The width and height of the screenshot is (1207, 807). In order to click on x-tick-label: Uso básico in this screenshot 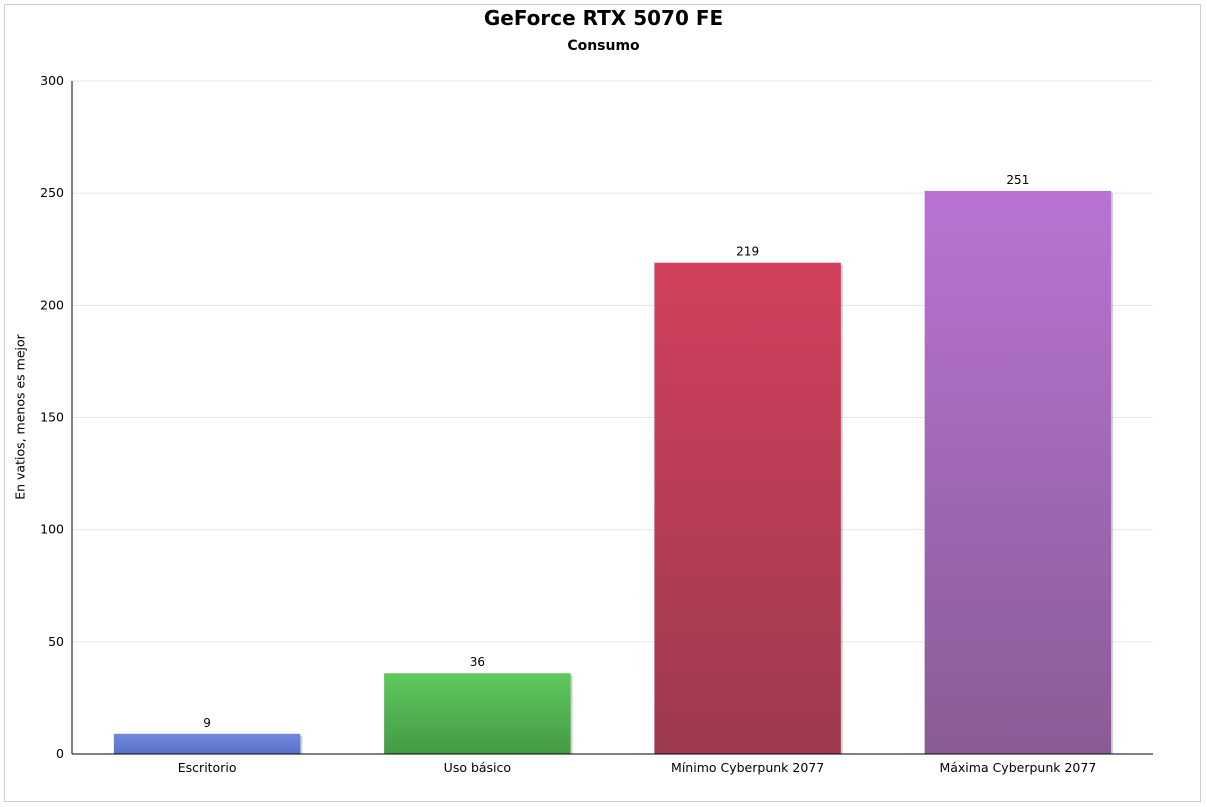, I will do `click(477, 767)`.